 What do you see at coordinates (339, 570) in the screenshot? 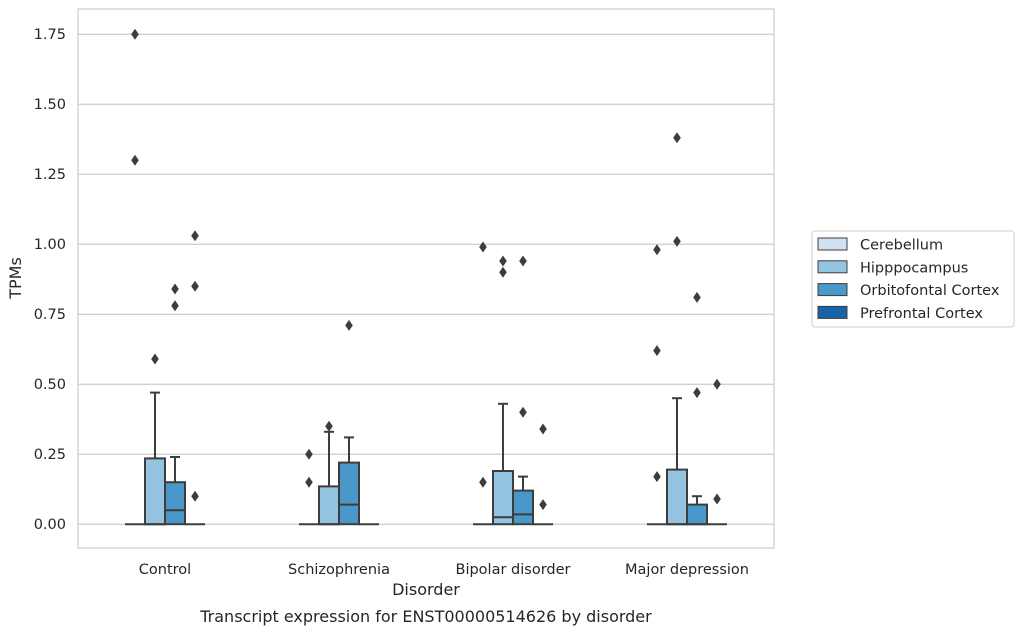
I see `x-tick-label: Schizophrenia` at bounding box center [339, 570].